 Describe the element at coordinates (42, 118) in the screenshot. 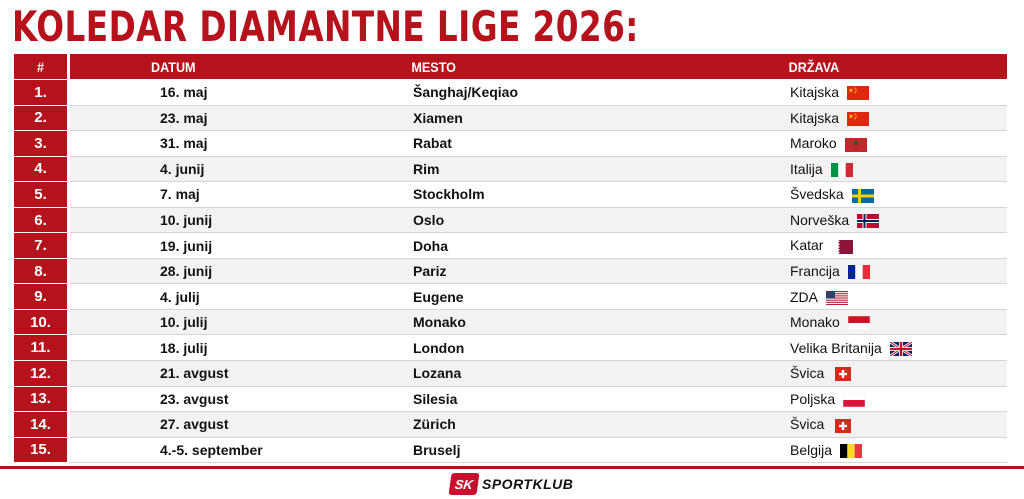

I see `row-number: 2.` at that location.